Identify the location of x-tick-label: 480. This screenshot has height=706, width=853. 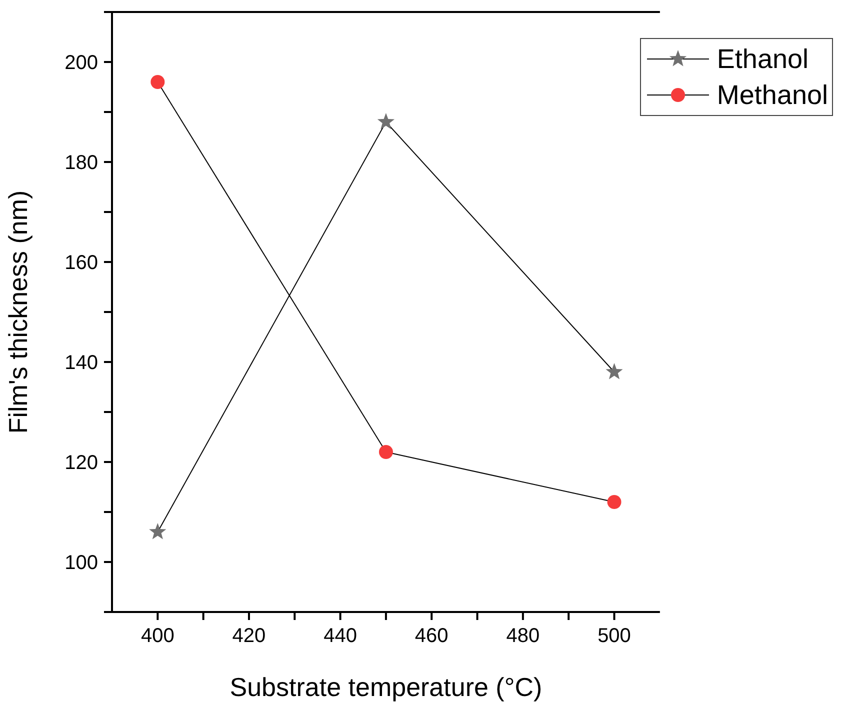
(523, 636).